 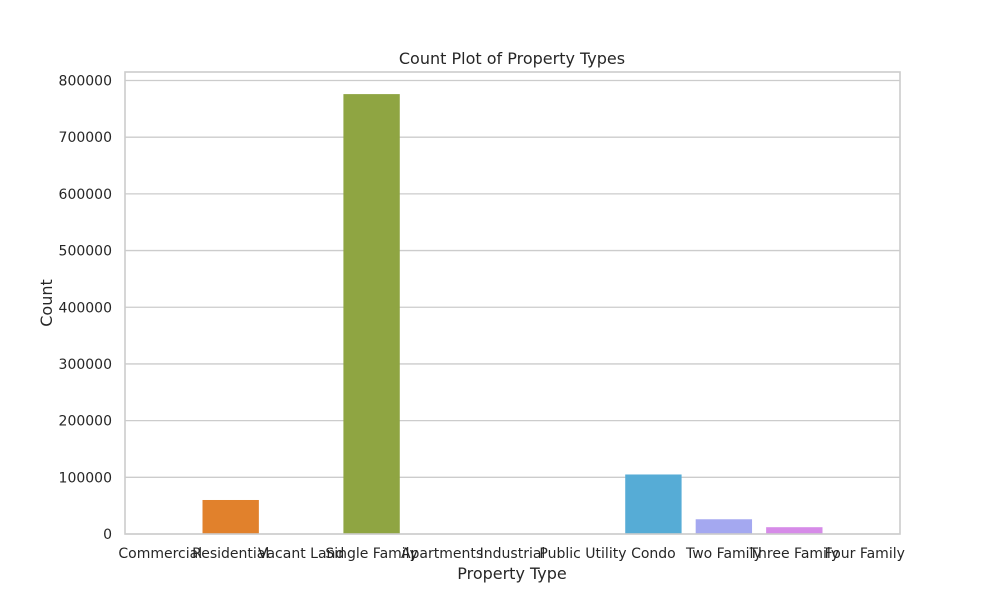 I want to click on x-tick-label: Public Utility, so click(x=582, y=554).